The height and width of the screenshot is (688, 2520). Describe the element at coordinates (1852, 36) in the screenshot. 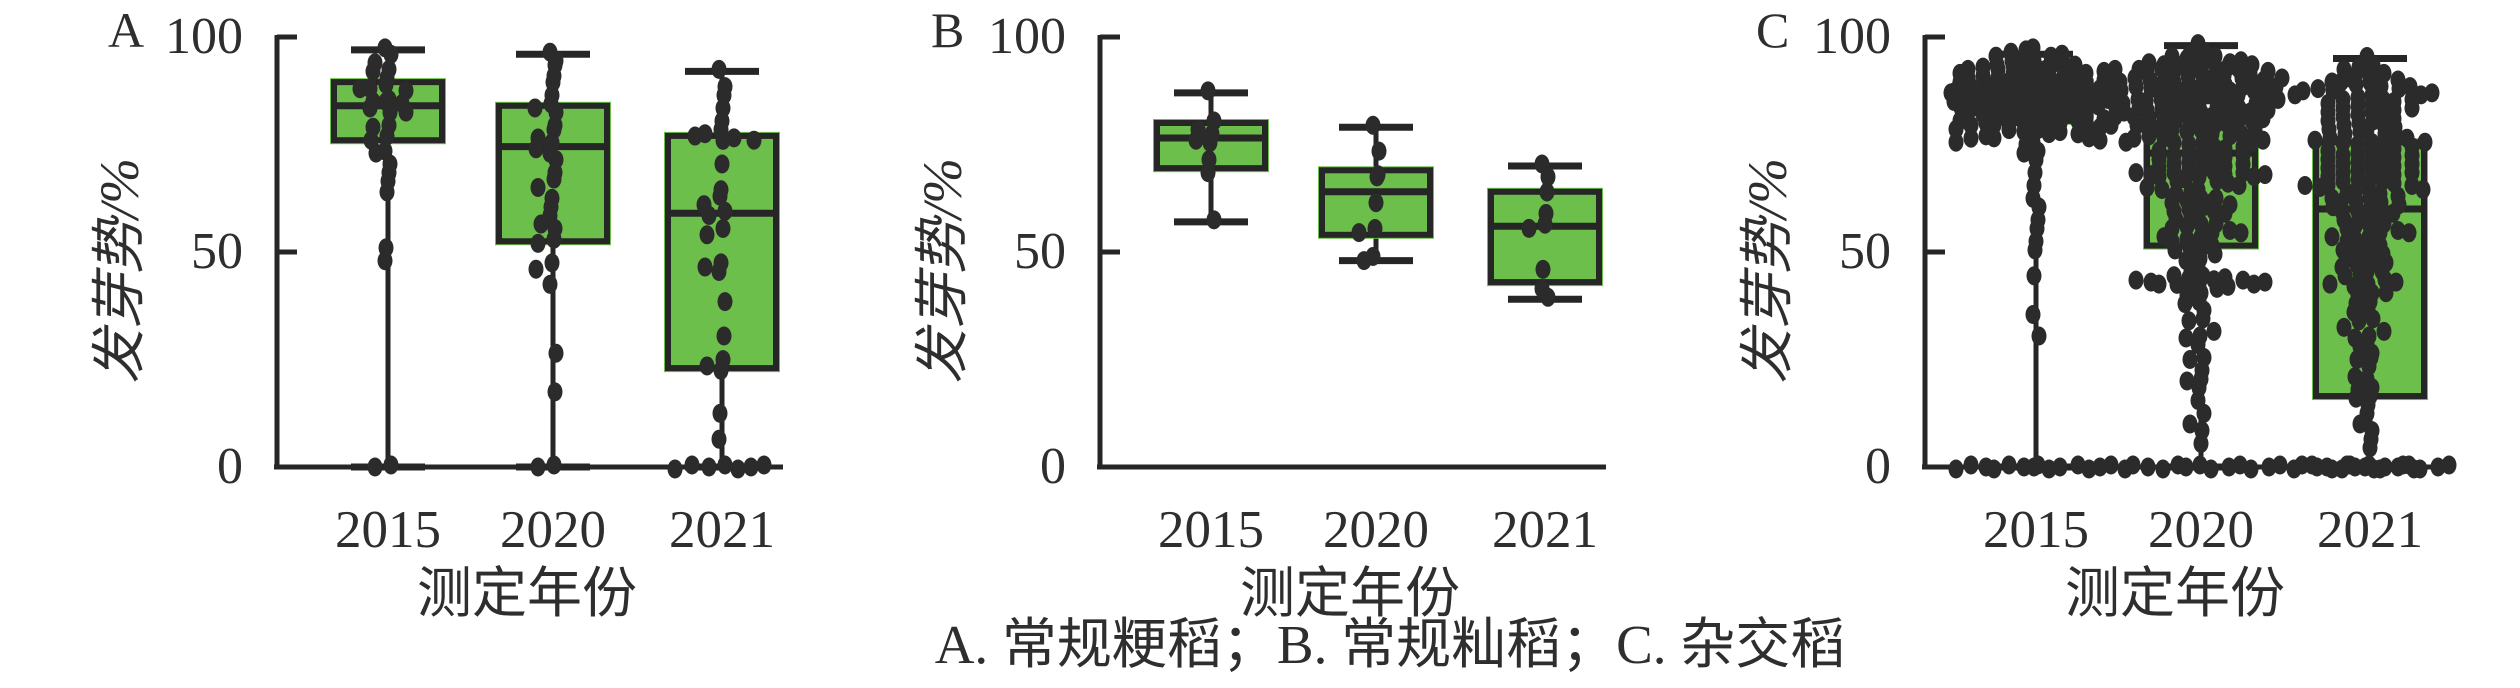

I see `panel-c-ytick-100: 100` at that location.